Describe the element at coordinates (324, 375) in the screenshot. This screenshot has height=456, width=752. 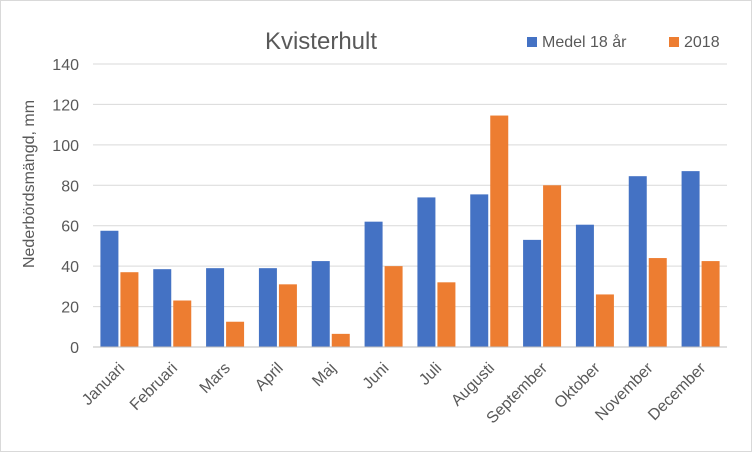
I see `x-tick-label-maj: Maj` at that location.